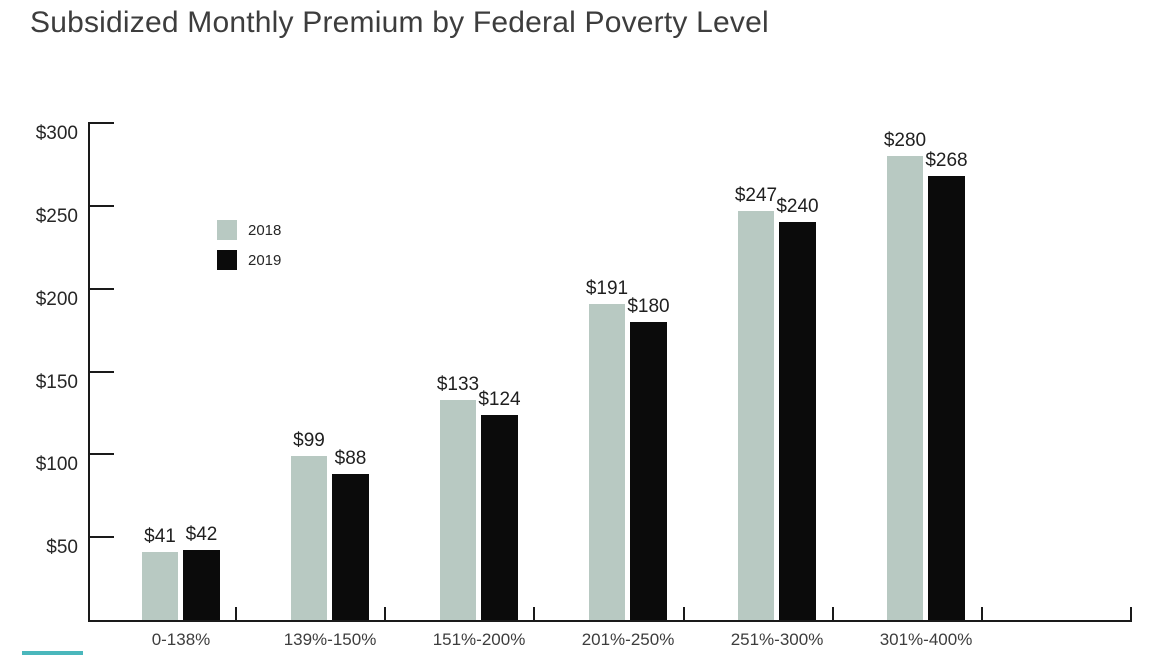 This screenshot has width=1152, height=661. I want to click on bar-value-label: $240, so click(797, 207).